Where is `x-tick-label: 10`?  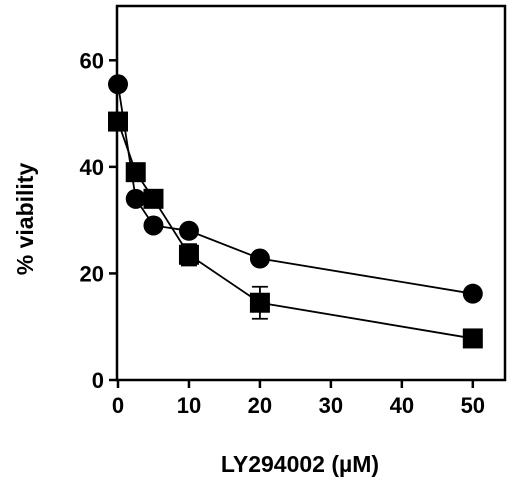
x-tick-label: 10 is located at coordinates (189, 405).